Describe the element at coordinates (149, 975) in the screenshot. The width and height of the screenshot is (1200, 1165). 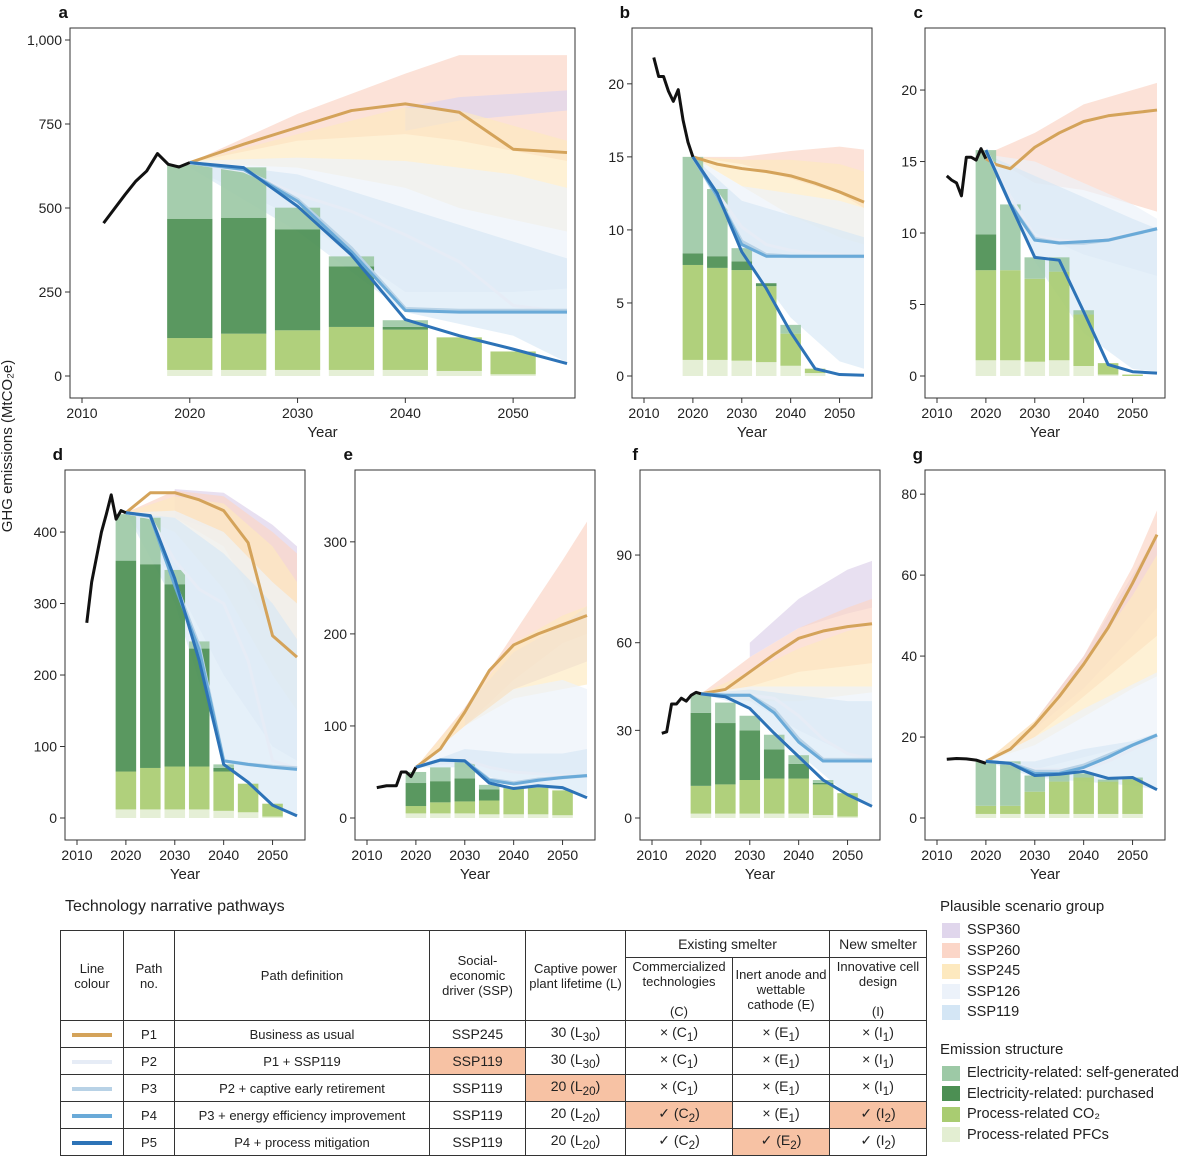
I see `header-path-no: Path no.` at that location.